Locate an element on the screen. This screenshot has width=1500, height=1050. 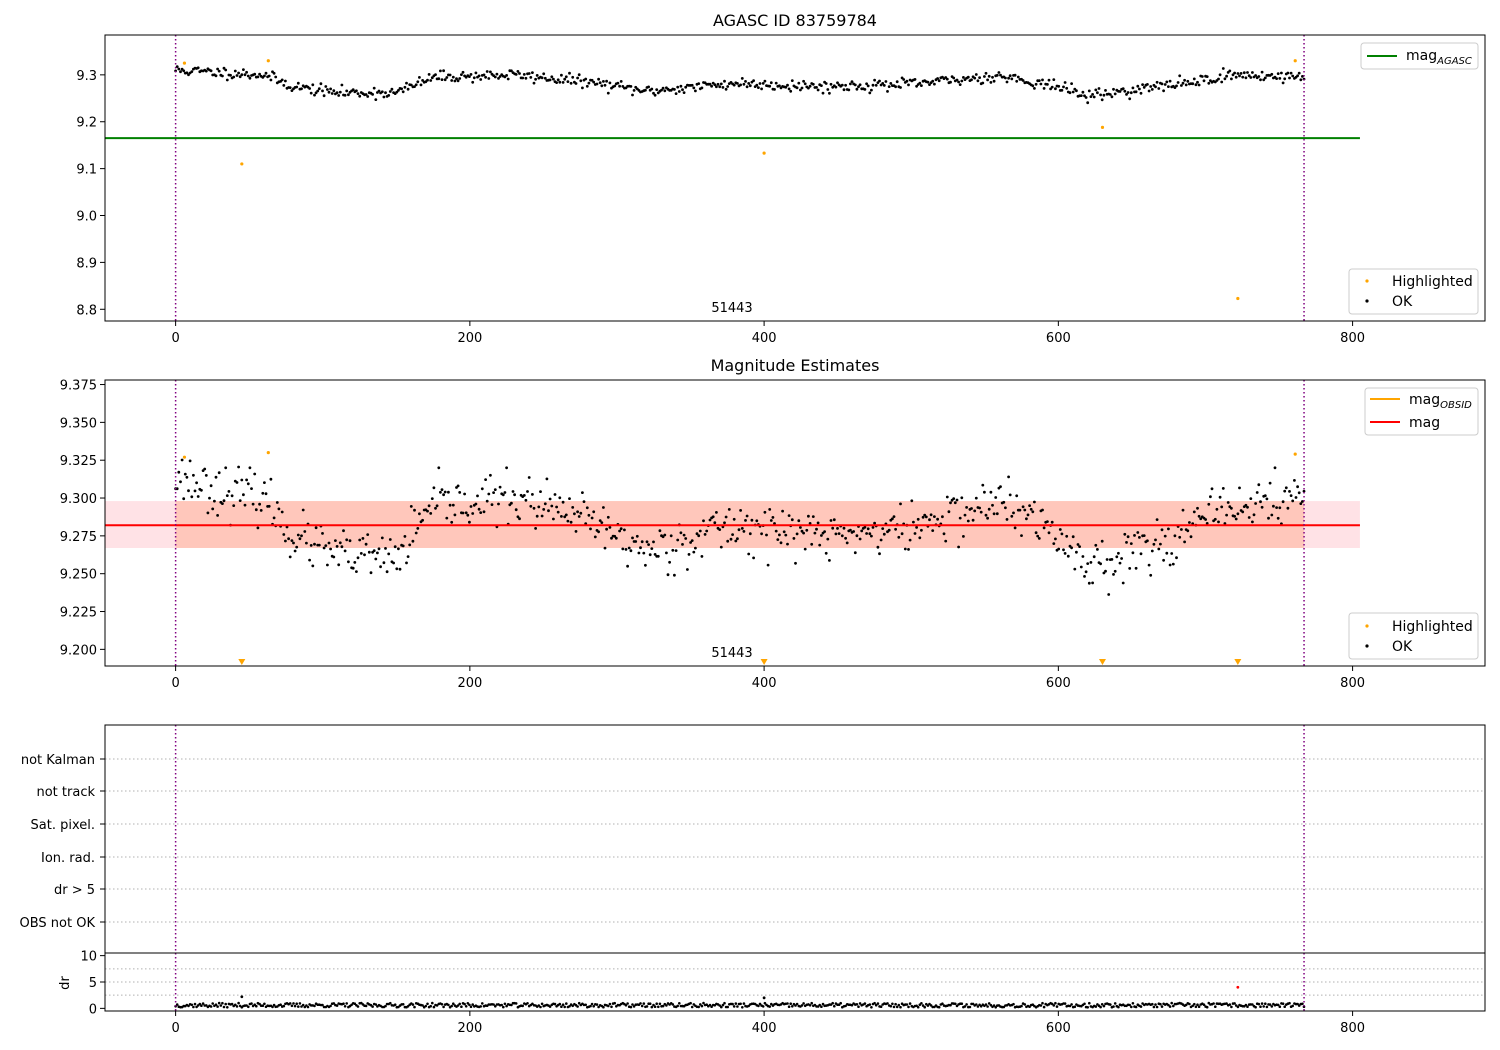
magnitude-point-highlighted is located at coordinates (184, 457).